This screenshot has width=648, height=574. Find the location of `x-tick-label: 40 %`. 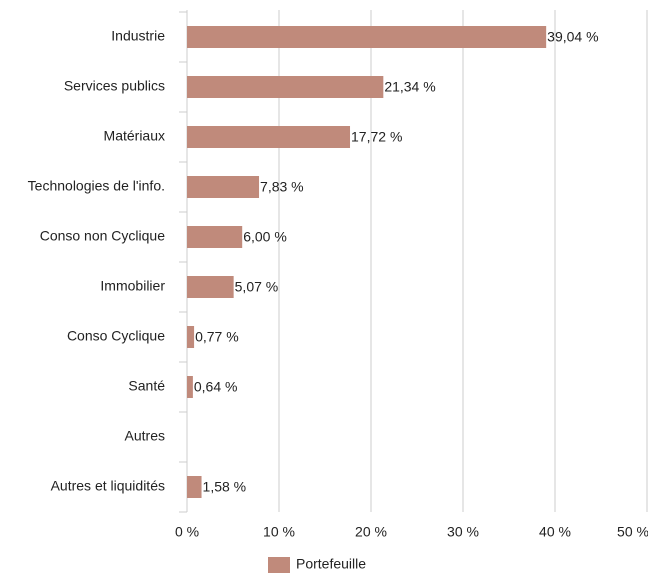

x-tick-label: 40 % is located at coordinates (555, 532).